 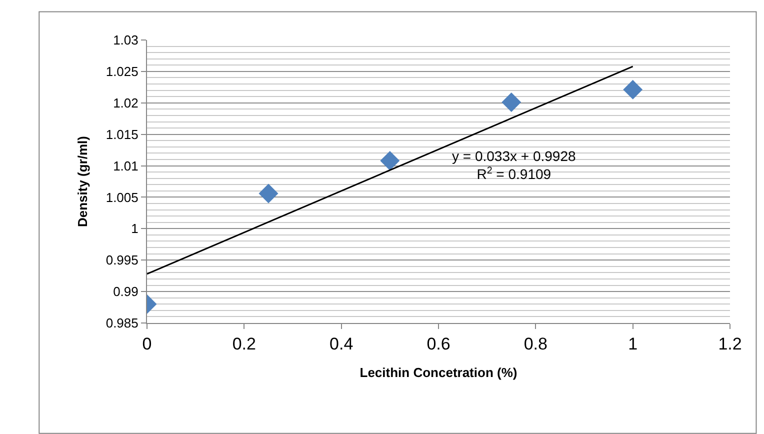 What do you see at coordinates (125, 102) in the screenshot?
I see `y-tick-label: 1.02` at bounding box center [125, 102].